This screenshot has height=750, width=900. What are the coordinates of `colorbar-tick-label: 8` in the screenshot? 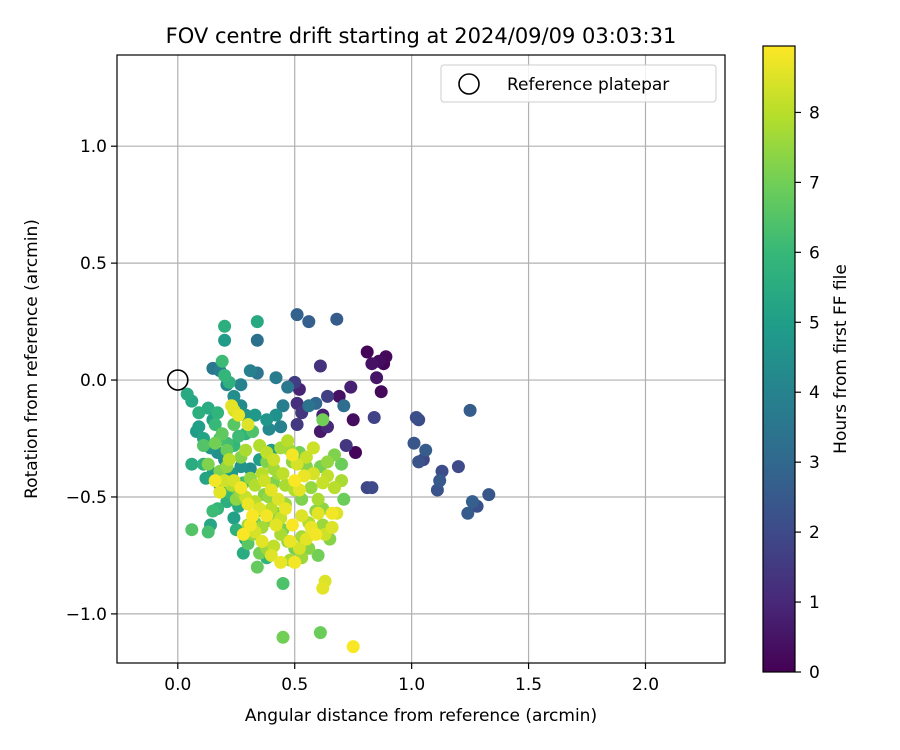 It's located at (814, 113).